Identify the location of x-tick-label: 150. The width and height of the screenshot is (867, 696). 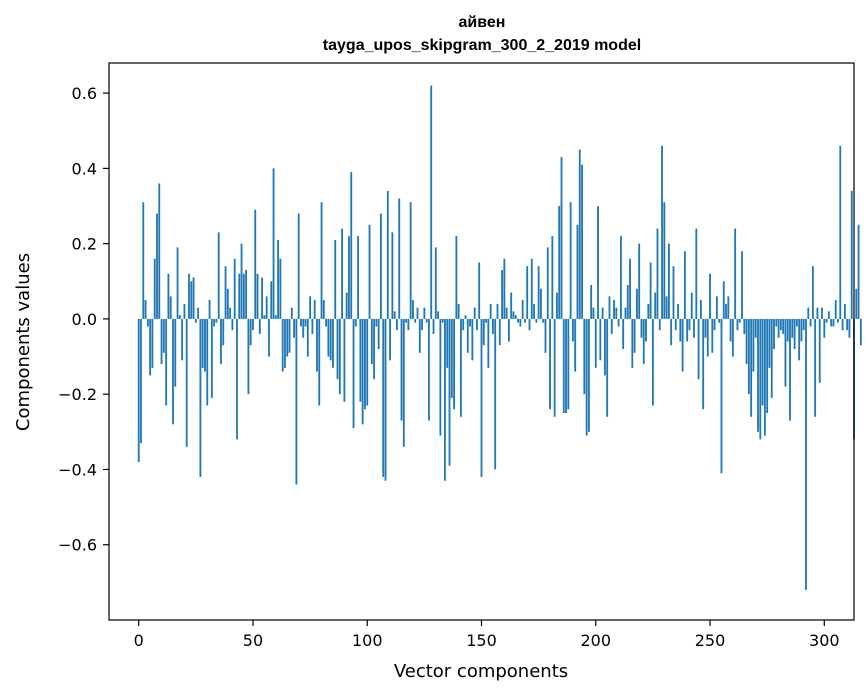
(481, 640).